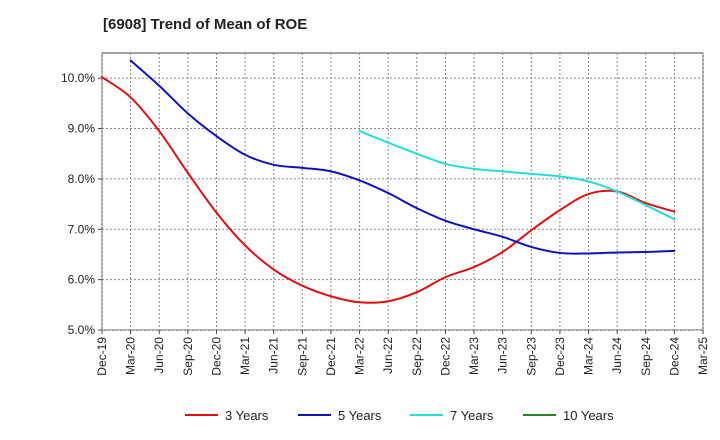 This screenshot has width=720, height=440. I want to click on x-tick-label: Sep-20, so click(188, 356).